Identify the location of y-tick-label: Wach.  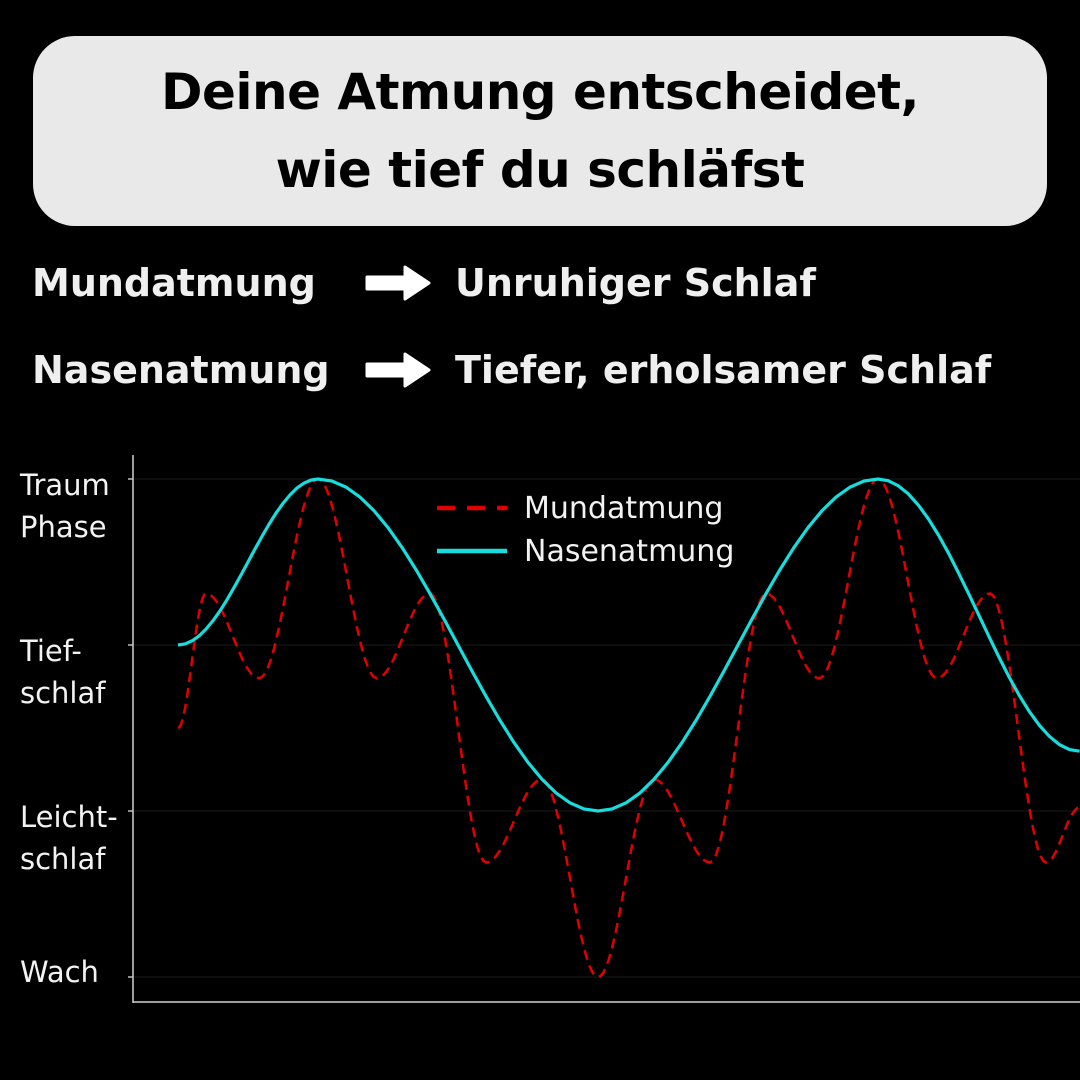
(59, 972).